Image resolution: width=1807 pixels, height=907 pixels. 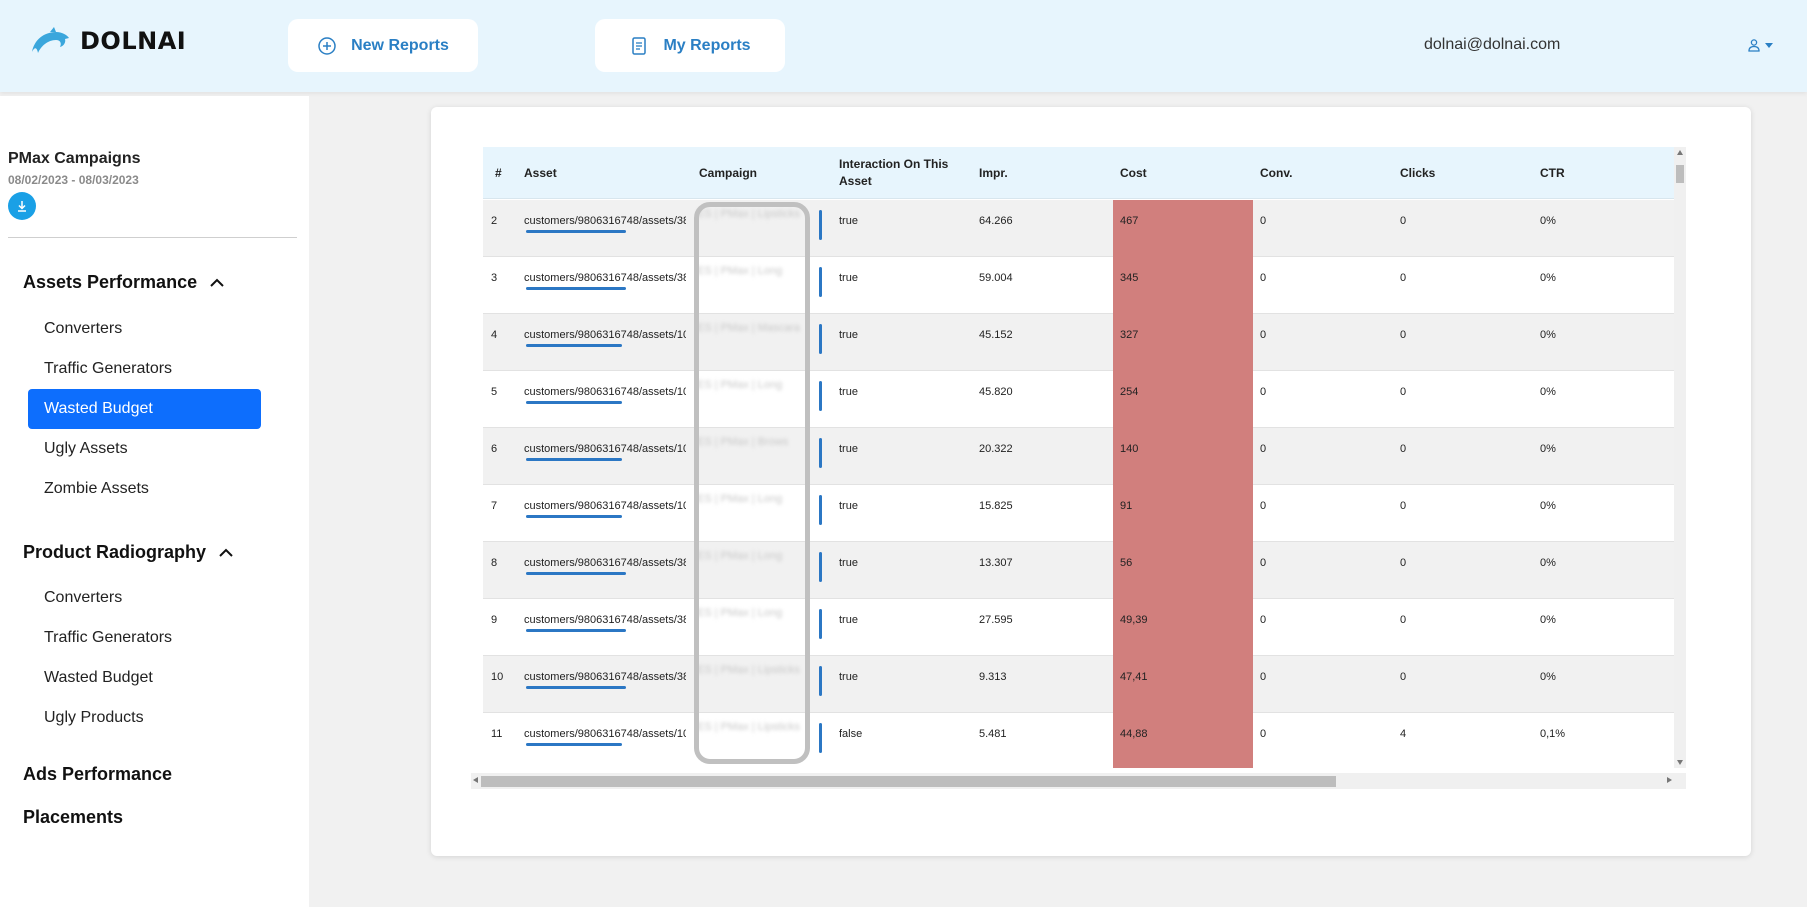 What do you see at coordinates (1134, 677) in the screenshot?
I see `cost-value: 47,41` at bounding box center [1134, 677].